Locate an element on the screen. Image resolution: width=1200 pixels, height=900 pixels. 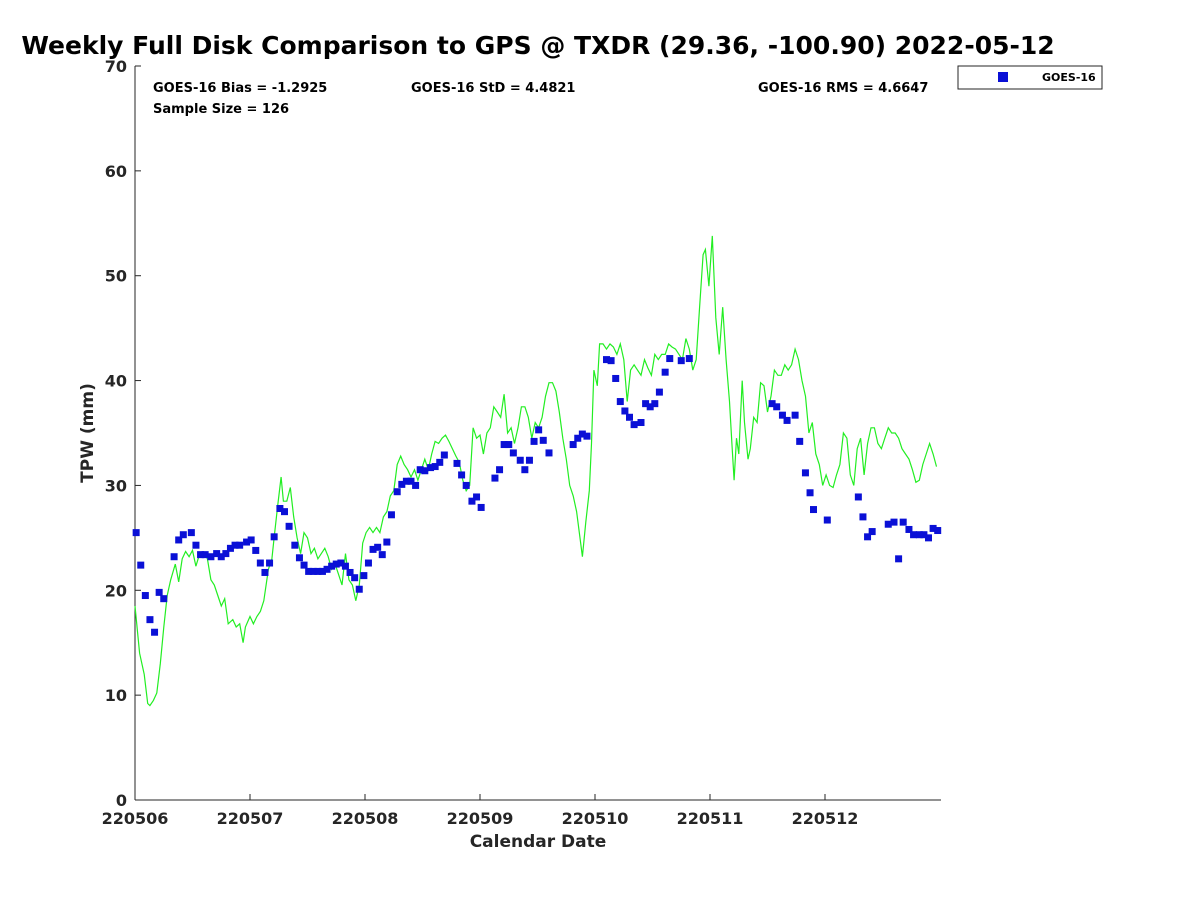
y-tick-label: 20 is located at coordinates (116, 590).